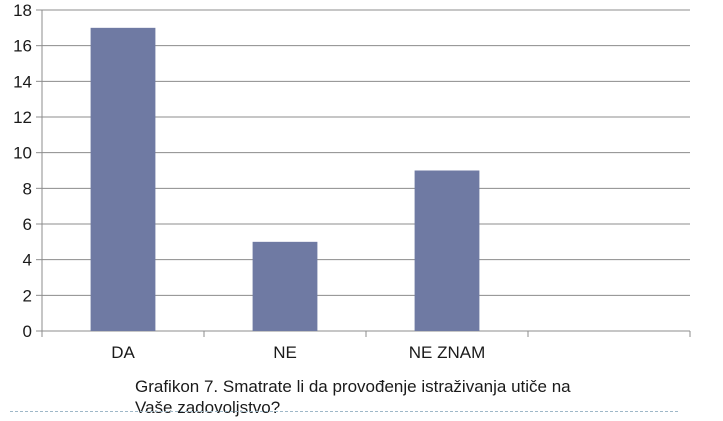 This screenshot has width=723, height=421. What do you see at coordinates (27, 188) in the screenshot?
I see `y-tick-label-8: 8` at bounding box center [27, 188].